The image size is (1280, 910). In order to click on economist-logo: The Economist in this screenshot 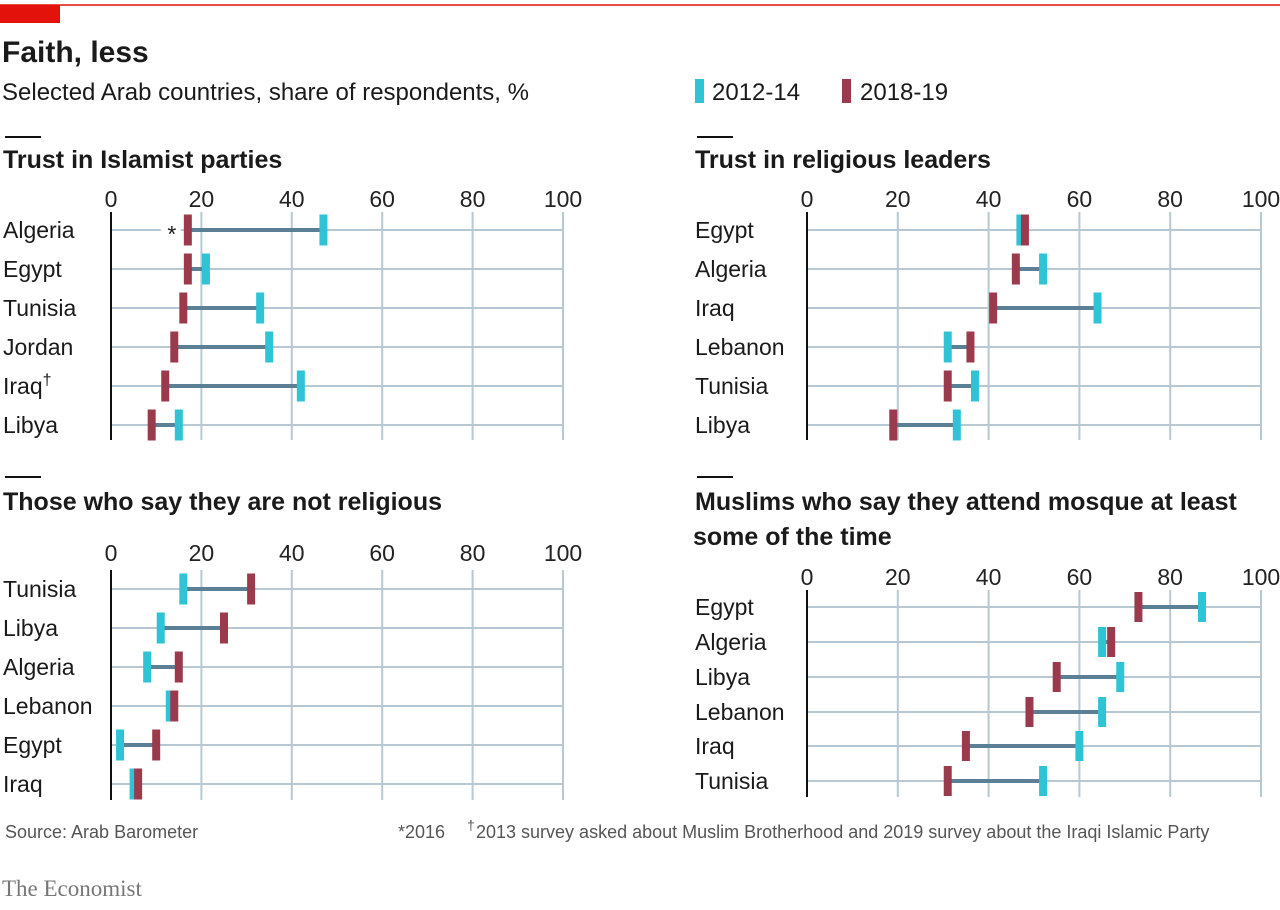, I will do `click(72, 888)`.